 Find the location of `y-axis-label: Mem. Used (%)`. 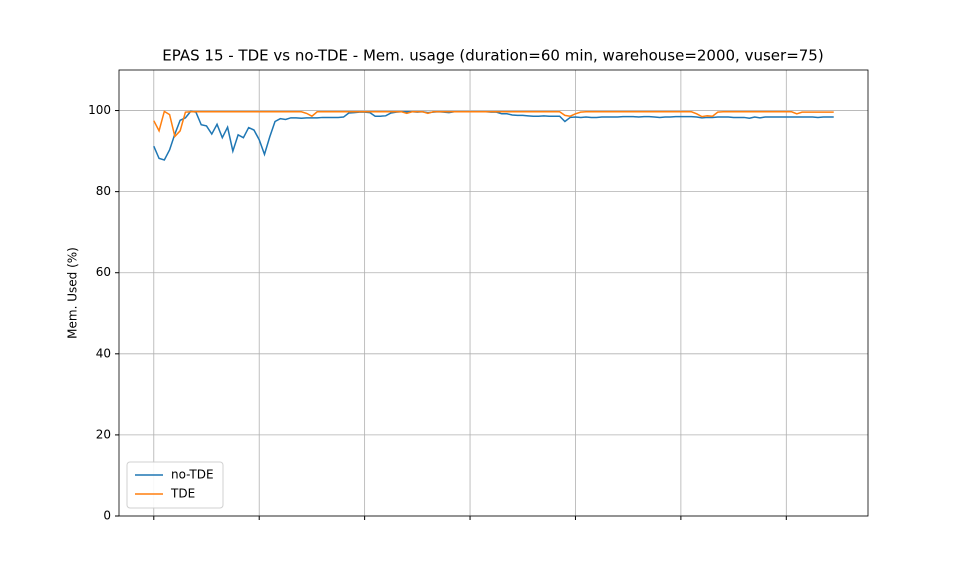

y-axis-label: Mem. Used (%) is located at coordinates (73, 293).